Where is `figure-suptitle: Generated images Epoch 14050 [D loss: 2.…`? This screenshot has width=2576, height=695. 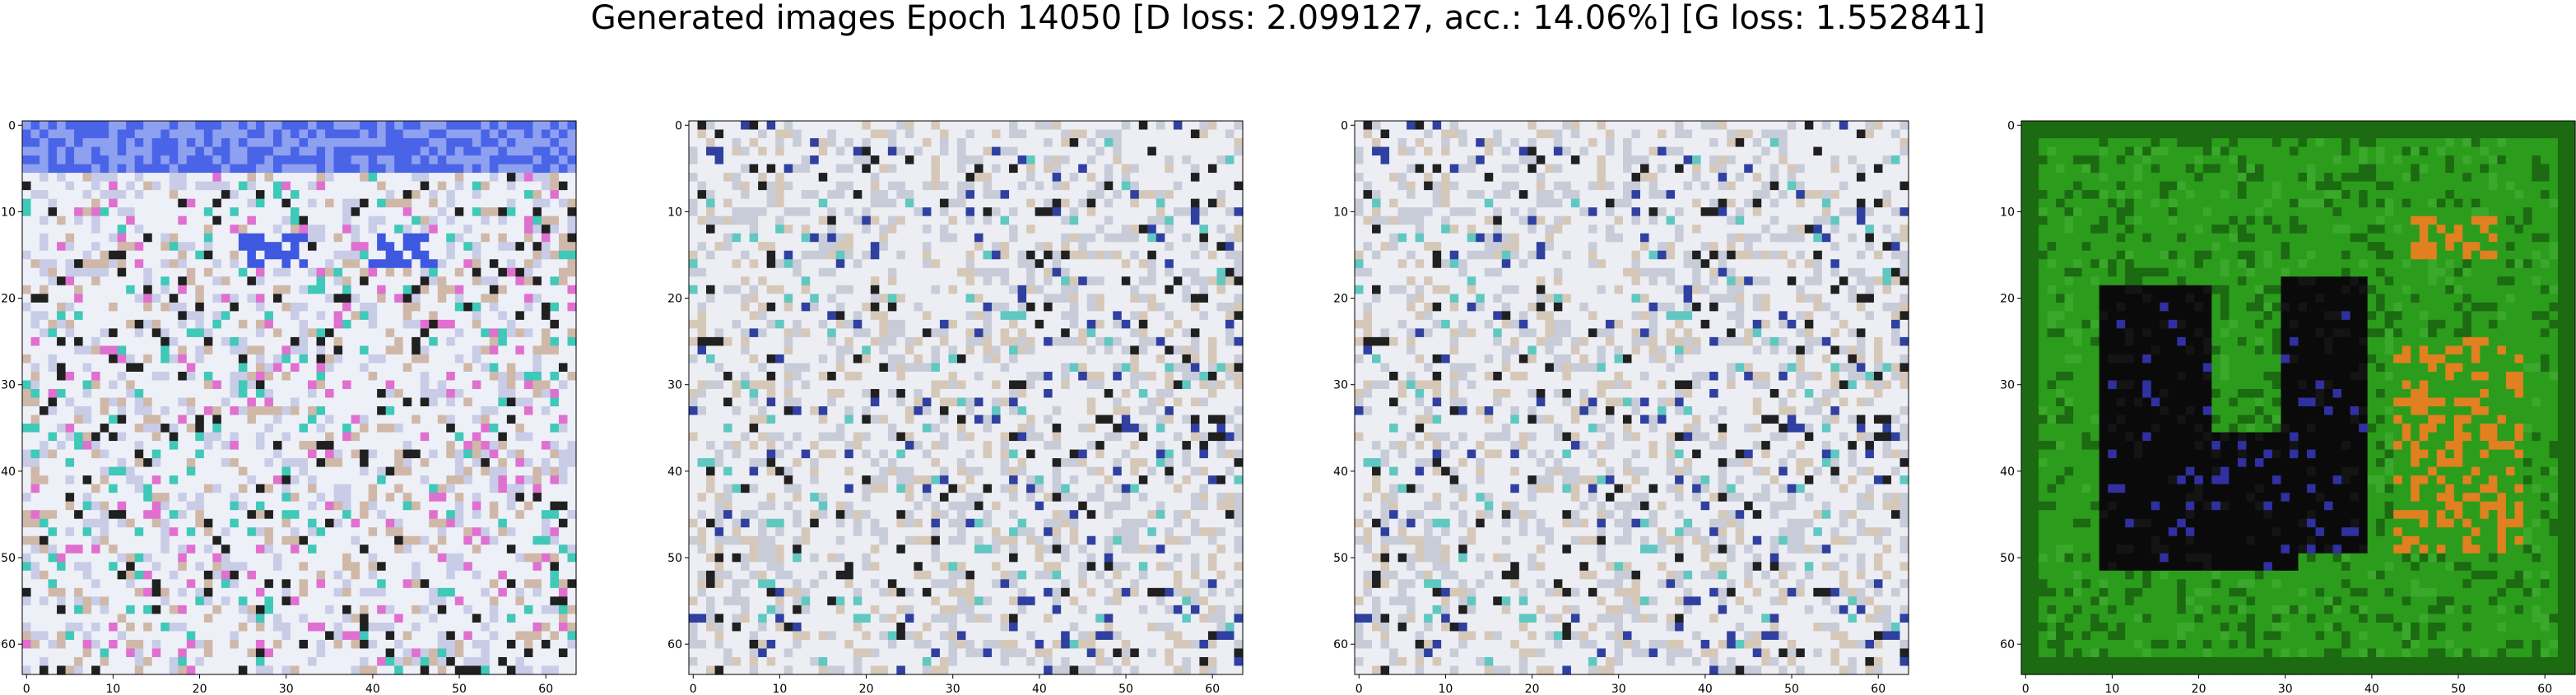
figure-suptitle: Generated images Epoch 14050 [D loss: 2.… is located at coordinates (1288, 18).